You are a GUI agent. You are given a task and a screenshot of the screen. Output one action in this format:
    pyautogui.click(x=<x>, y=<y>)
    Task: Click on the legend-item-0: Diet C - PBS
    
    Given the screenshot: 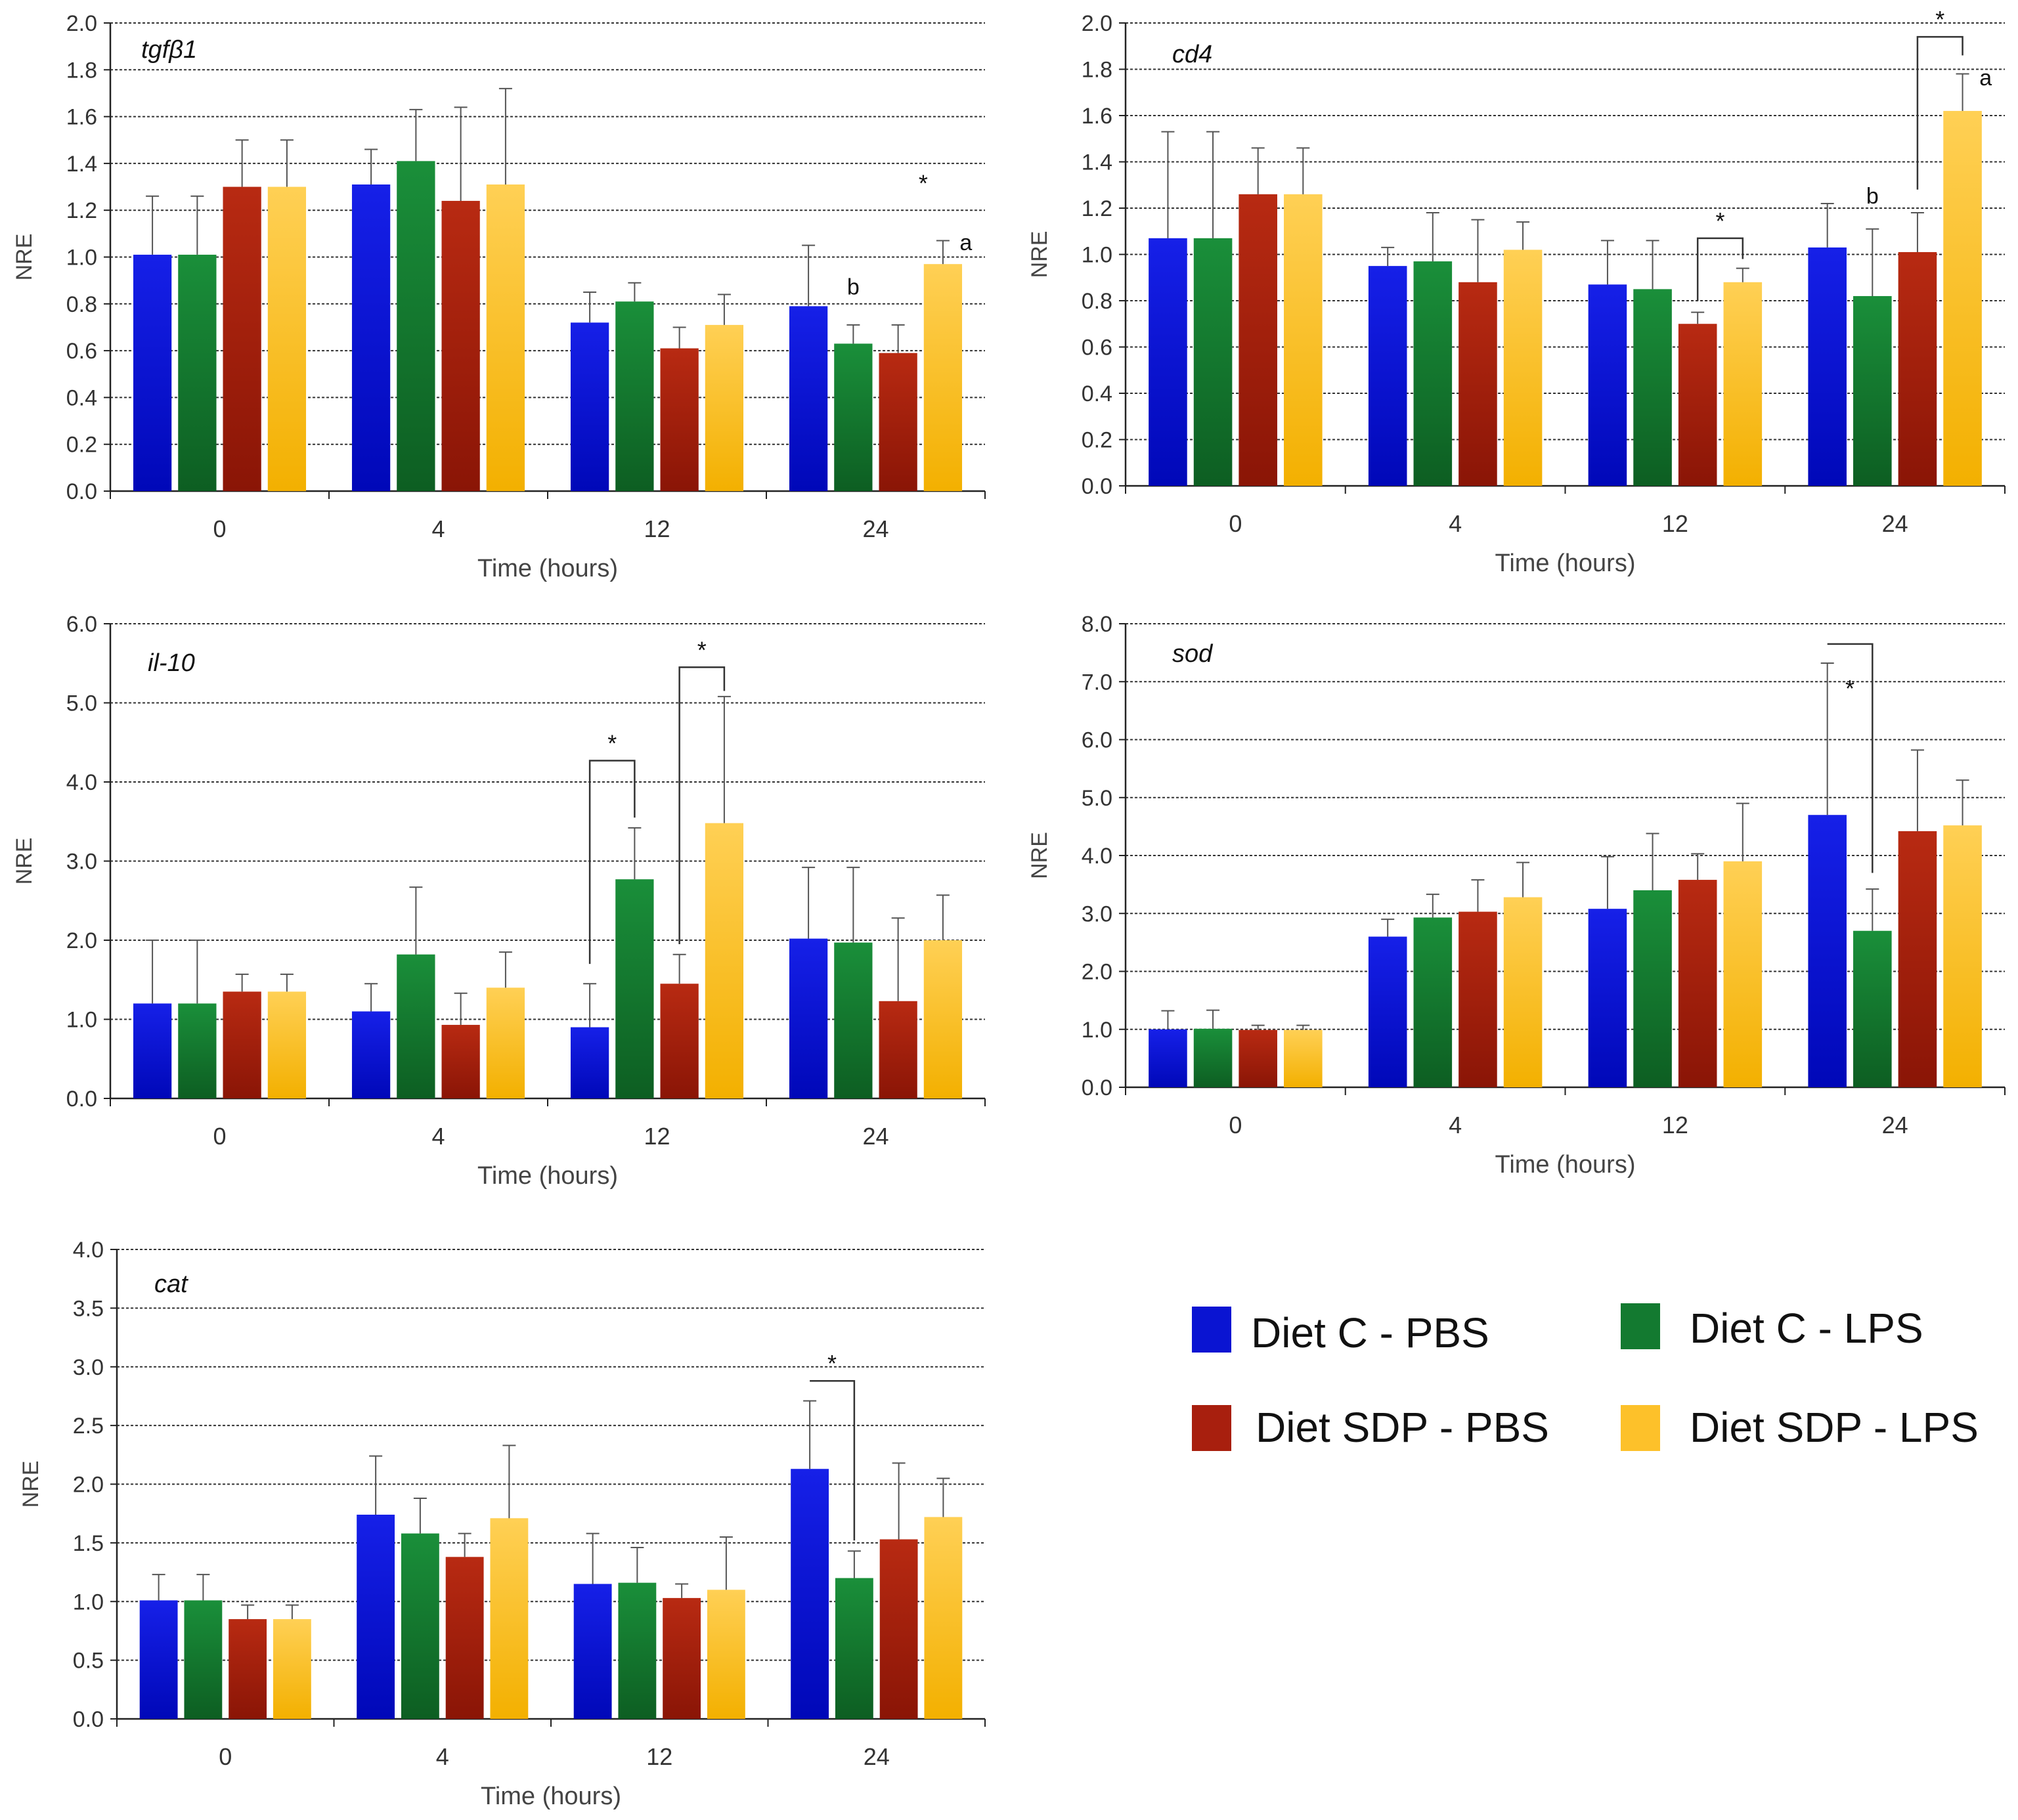 What is the action you would take?
    pyautogui.click(x=1340, y=1331)
    